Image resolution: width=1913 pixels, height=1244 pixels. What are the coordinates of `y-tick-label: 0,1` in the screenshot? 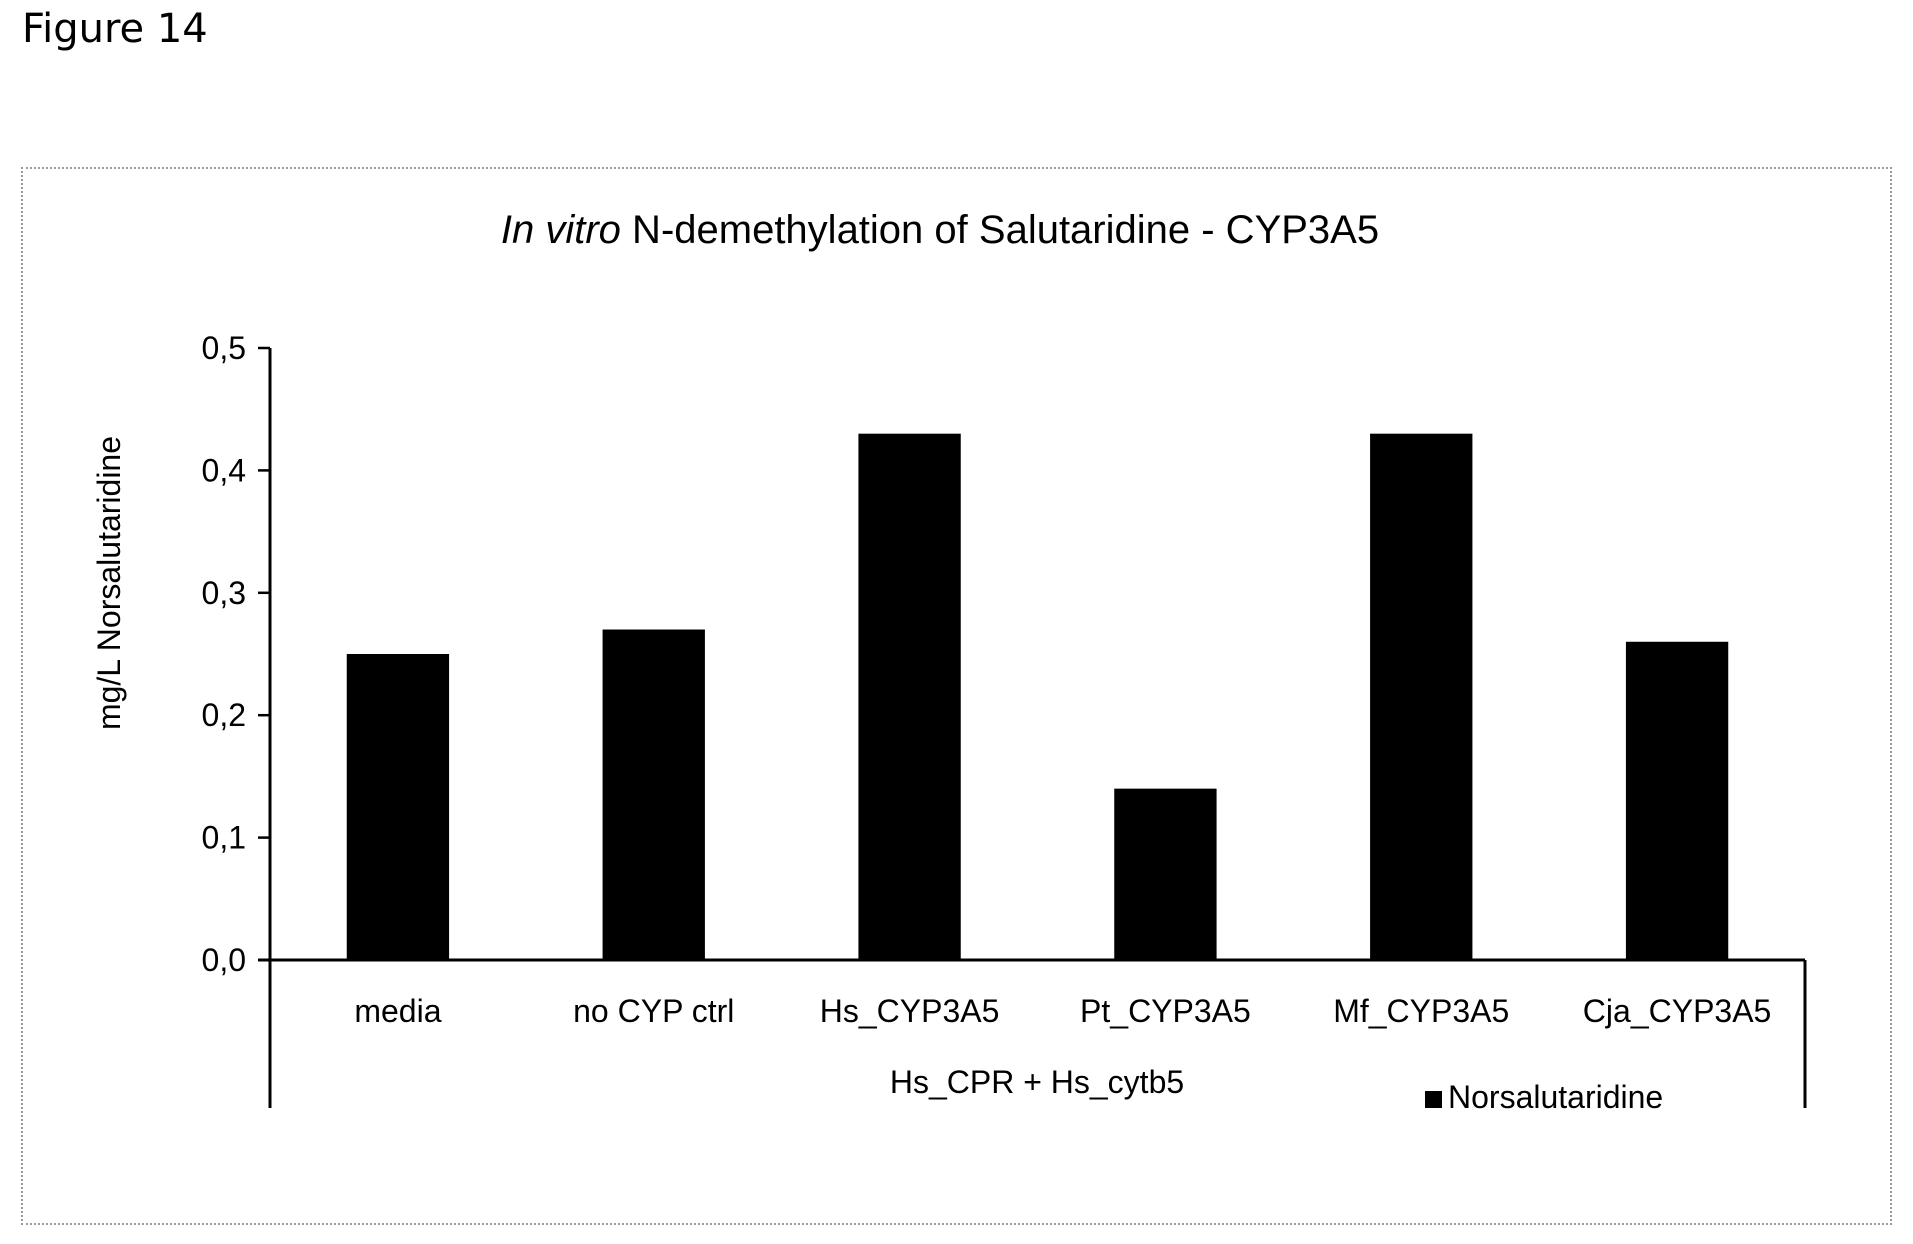 It's located at (224, 838).